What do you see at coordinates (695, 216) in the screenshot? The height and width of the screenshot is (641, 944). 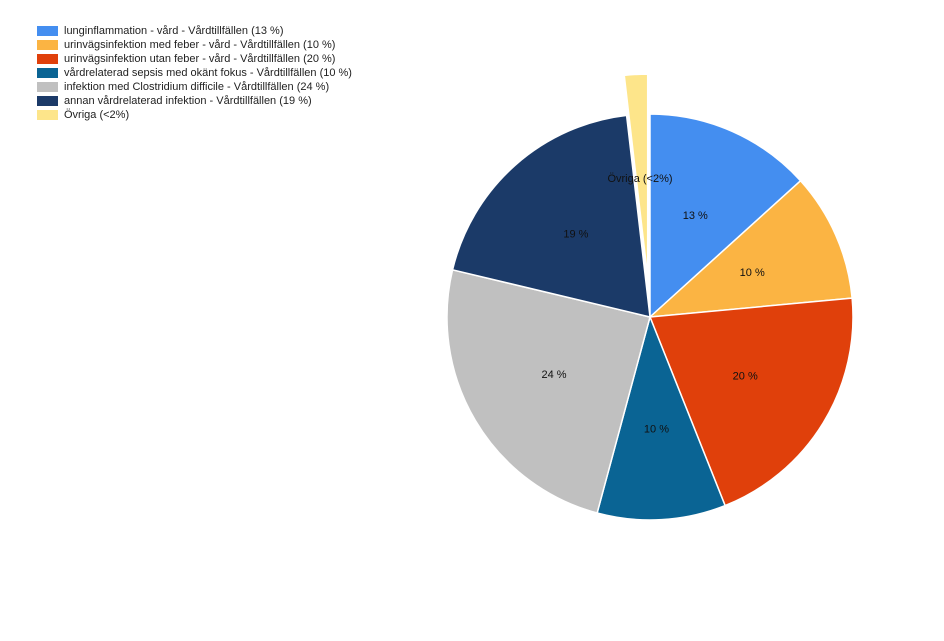 I see `pie-slice-label: 13 %` at bounding box center [695, 216].